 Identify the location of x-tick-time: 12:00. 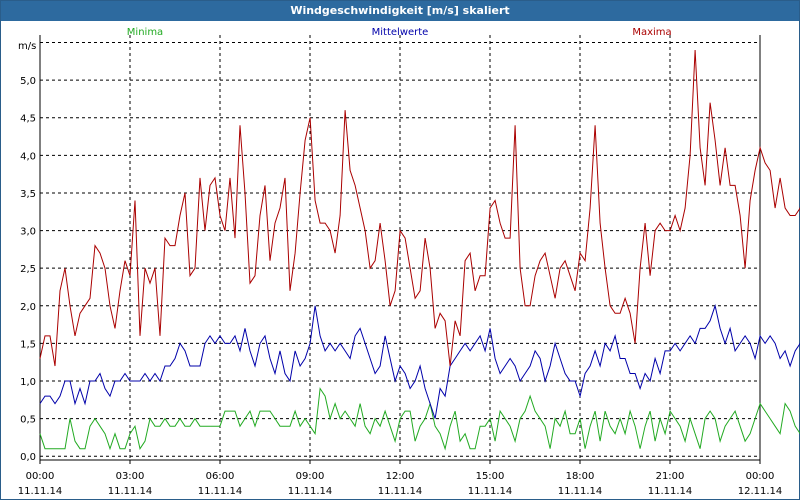
(400, 476).